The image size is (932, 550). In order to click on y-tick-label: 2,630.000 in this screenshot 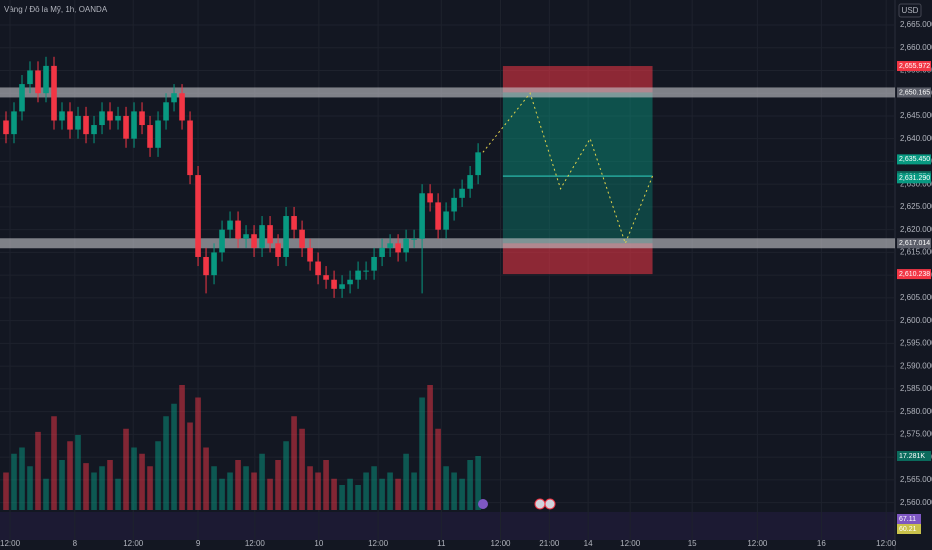, I will do `click(916, 183)`.